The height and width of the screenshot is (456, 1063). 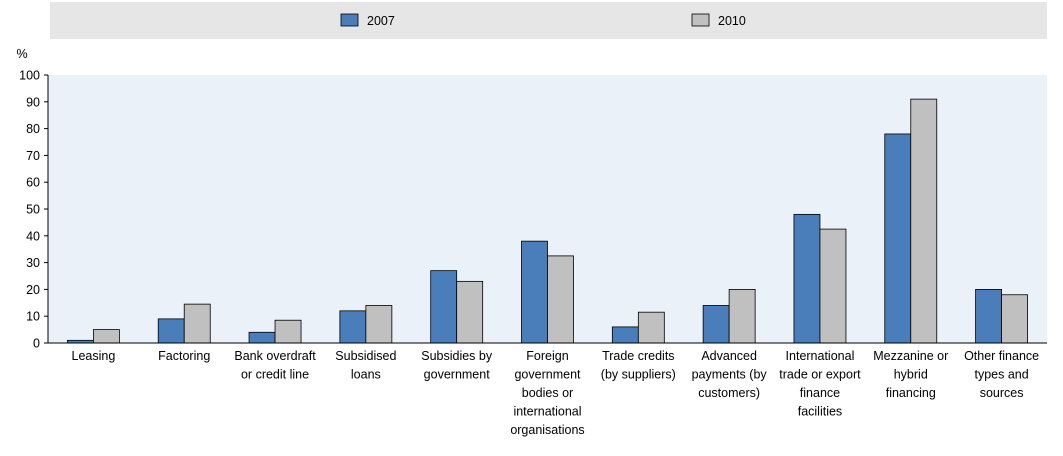 What do you see at coordinates (365, 365) in the screenshot?
I see `x-category-label: Subsidised loans` at bounding box center [365, 365].